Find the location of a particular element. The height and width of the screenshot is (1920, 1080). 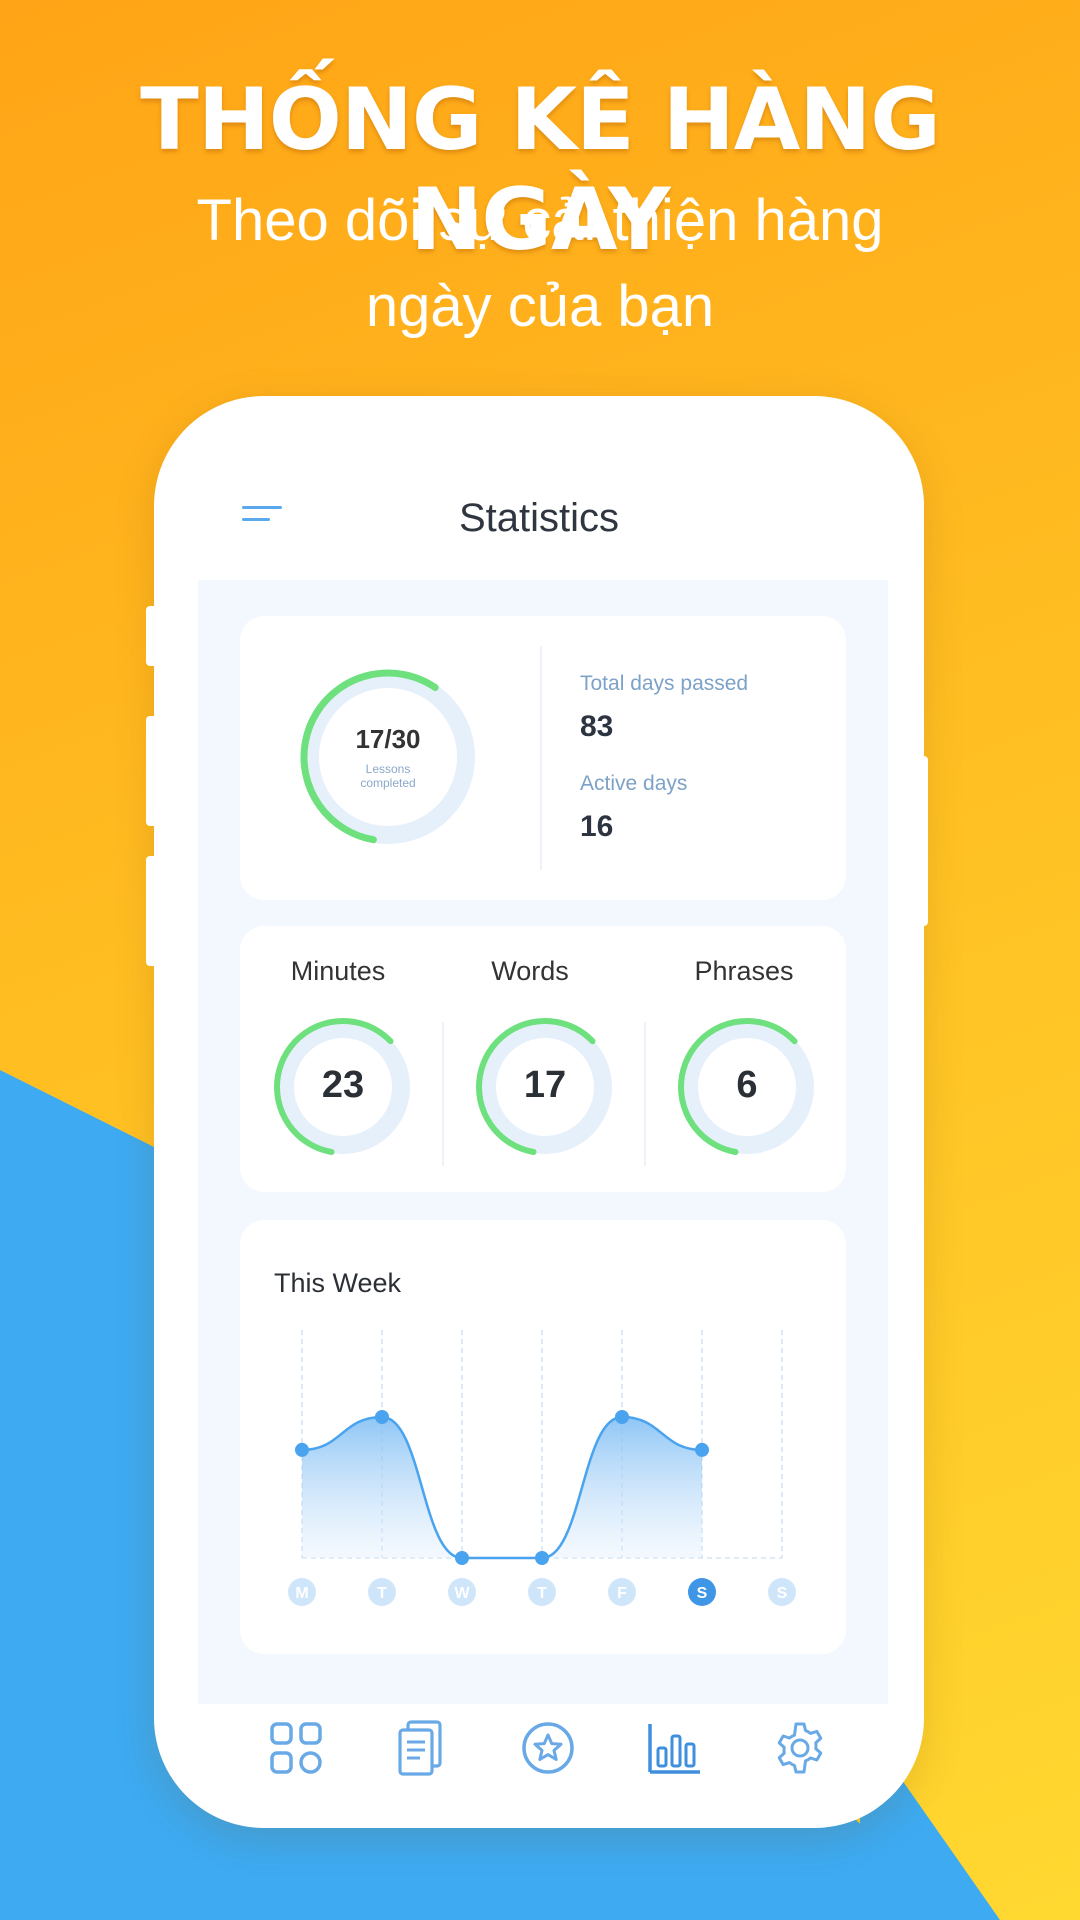

day-badge-6: S is located at coordinates (782, 1592).